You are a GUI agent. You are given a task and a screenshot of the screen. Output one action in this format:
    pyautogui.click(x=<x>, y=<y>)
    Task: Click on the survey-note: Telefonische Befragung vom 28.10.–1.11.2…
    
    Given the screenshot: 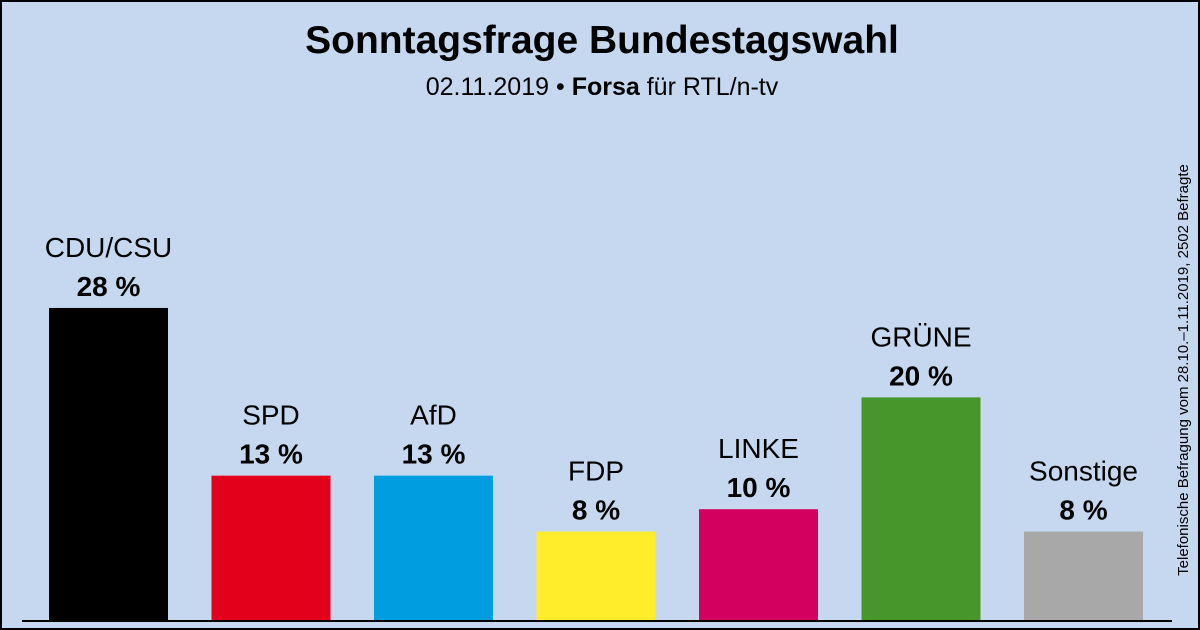 What is the action you would take?
    pyautogui.click(x=1183, y=370)
    